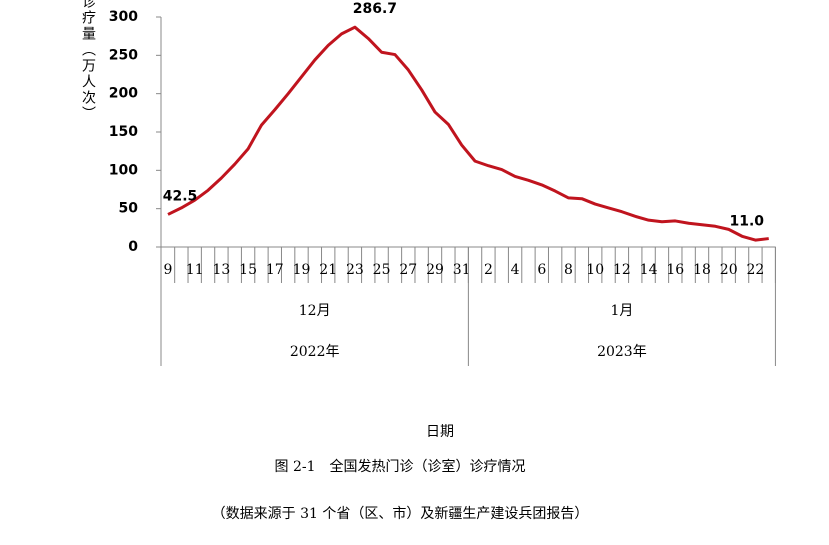 The height and width of the screenshot is (545, 829). I want to click on data-label: 11.0, so click(746, 222).